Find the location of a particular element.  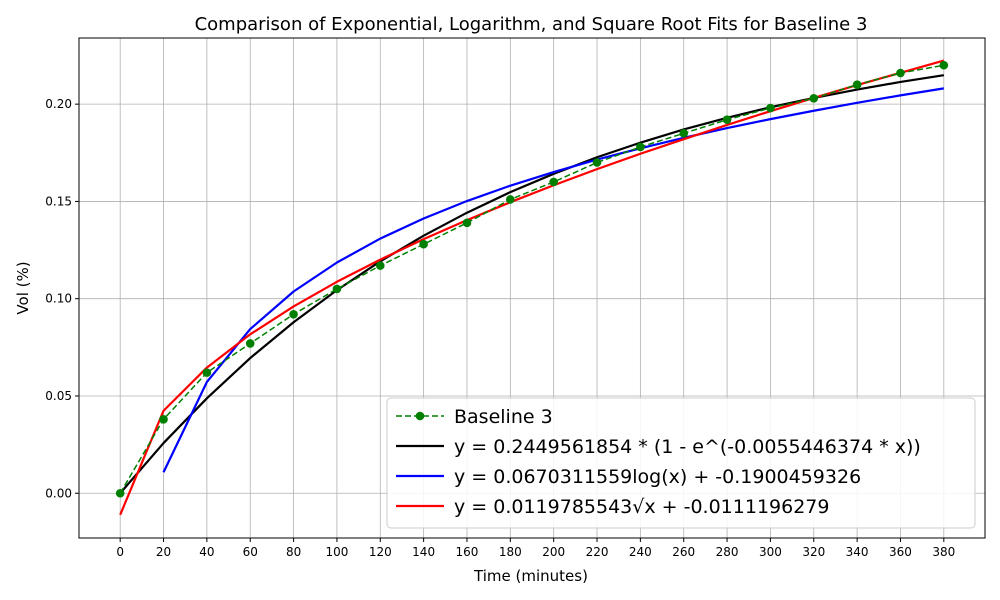

x-tick-label: 260 is located at coordinates (683, 552).